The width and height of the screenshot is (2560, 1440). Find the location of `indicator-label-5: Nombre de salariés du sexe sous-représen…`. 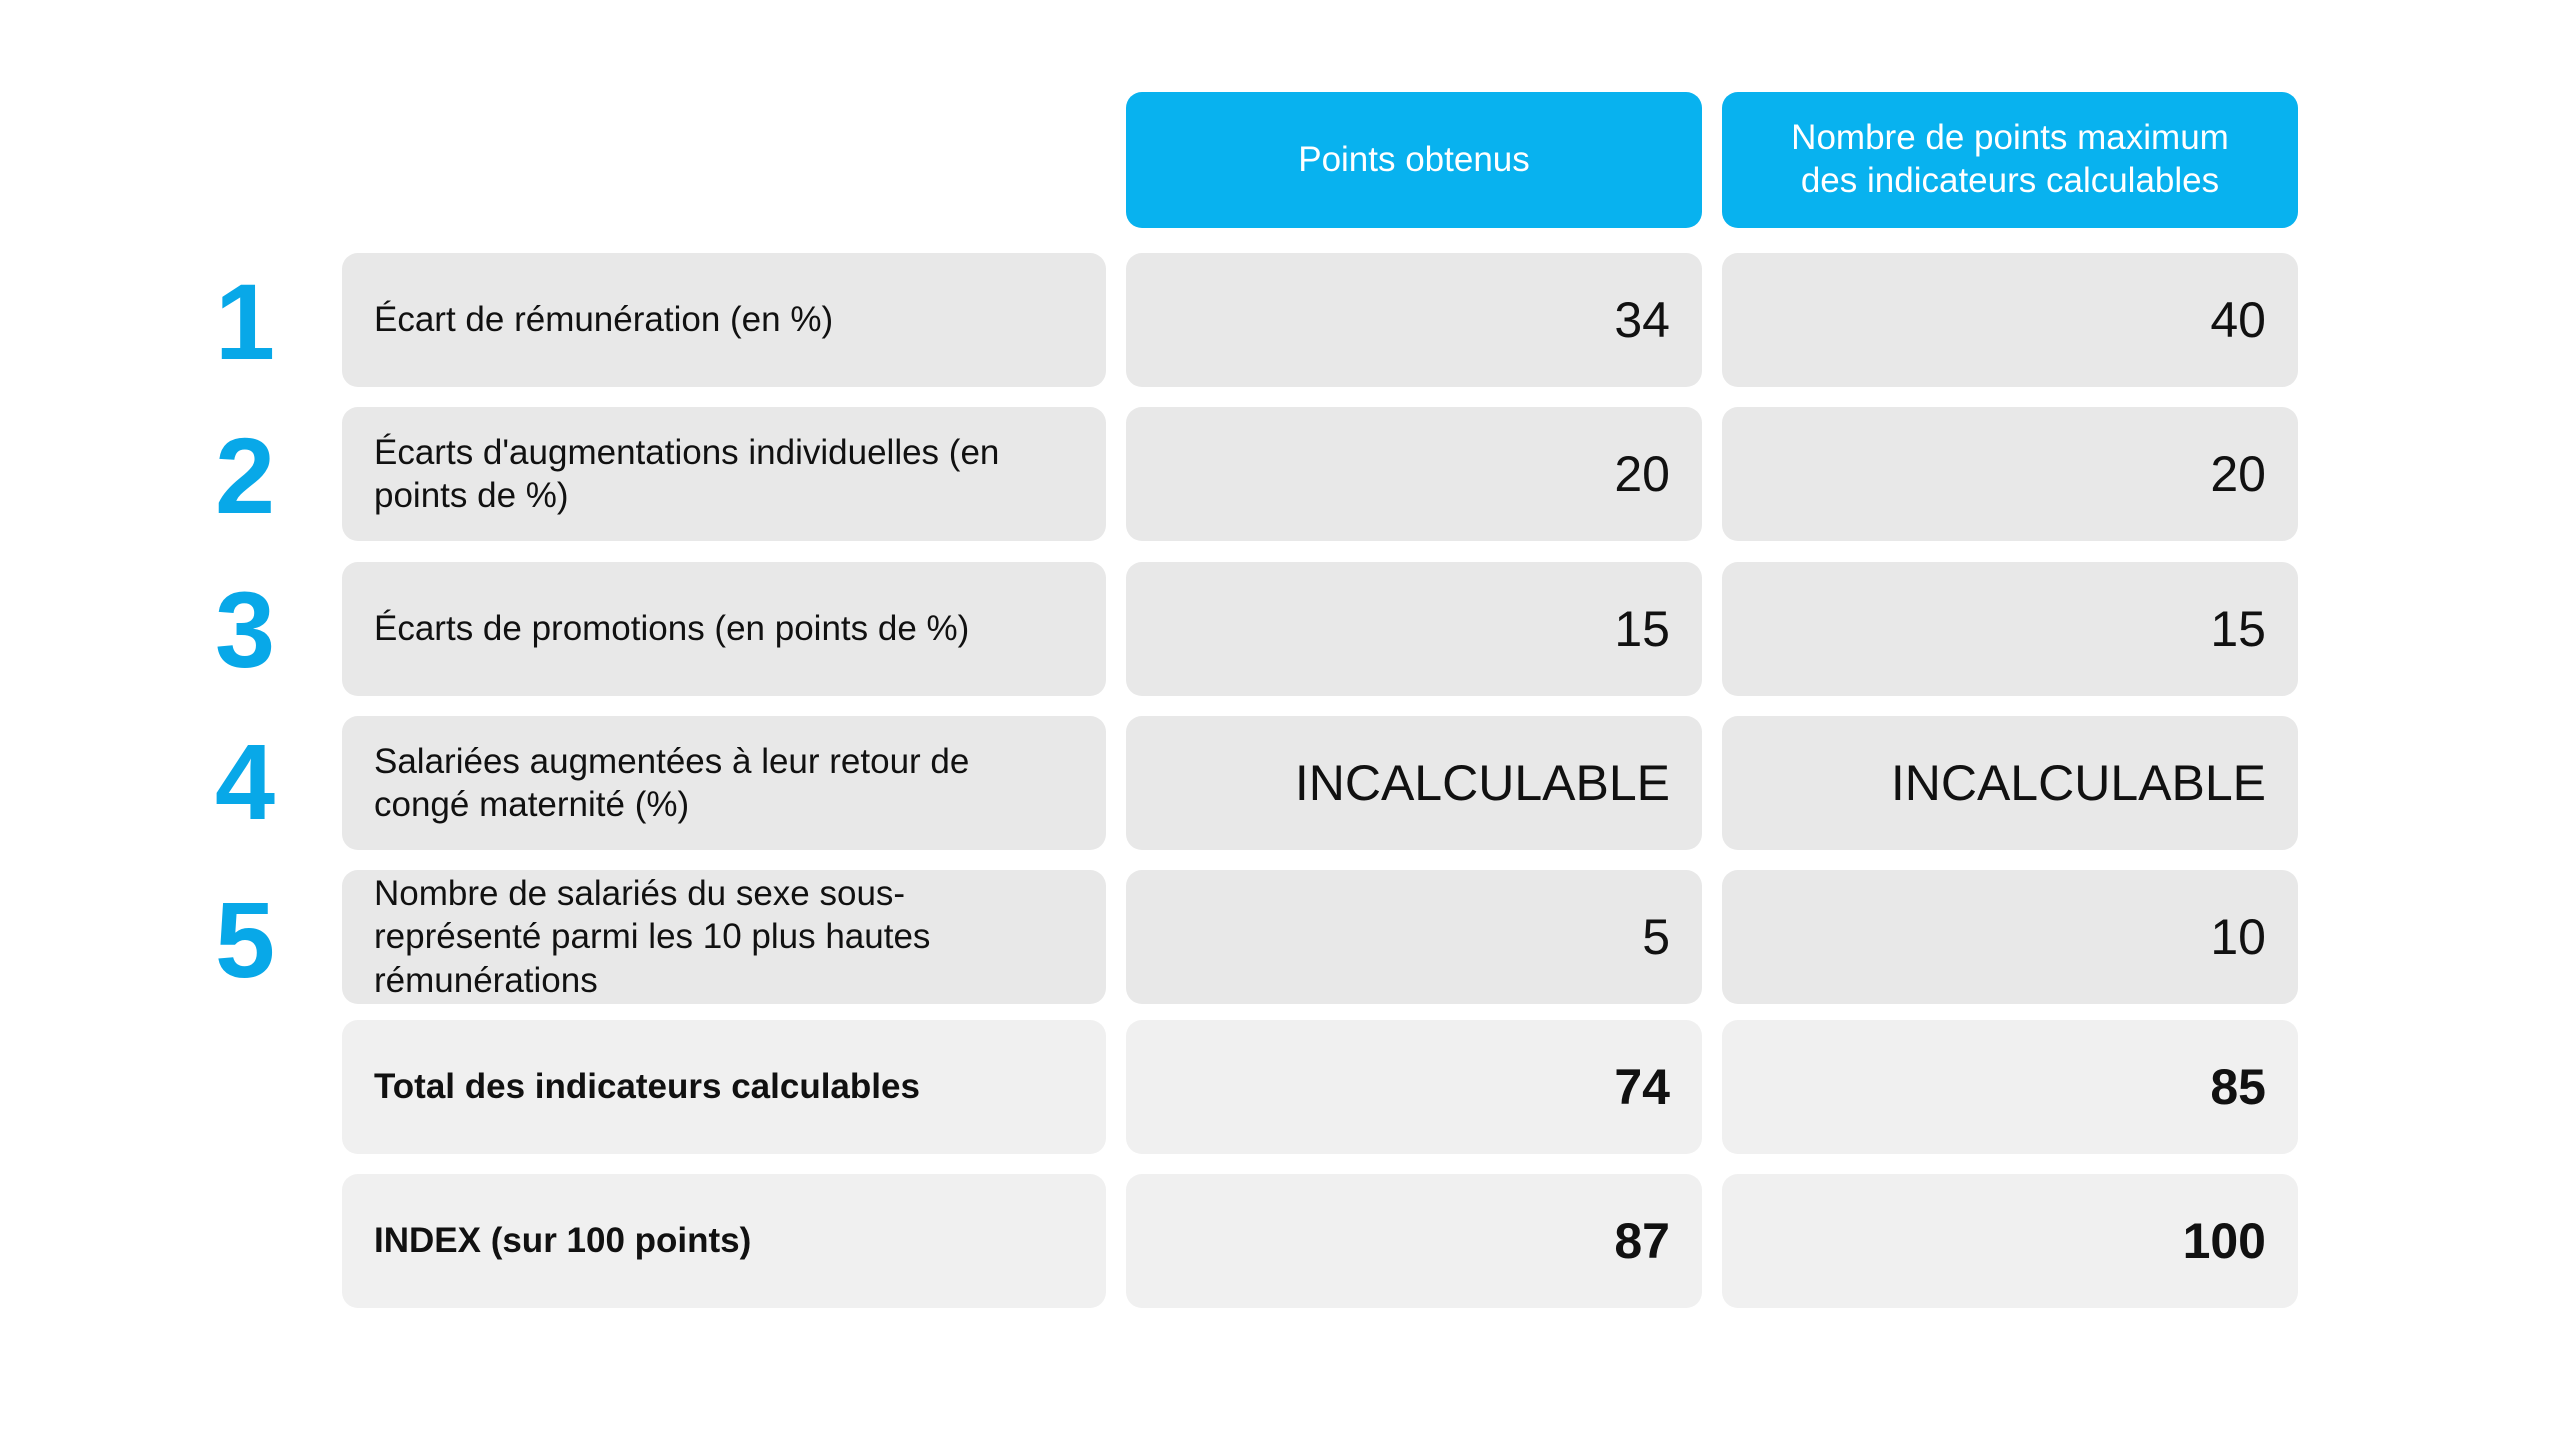

indicator-label-5: Nombre de salariés du sexe sous-représen… is located at coordinates (724, 937).